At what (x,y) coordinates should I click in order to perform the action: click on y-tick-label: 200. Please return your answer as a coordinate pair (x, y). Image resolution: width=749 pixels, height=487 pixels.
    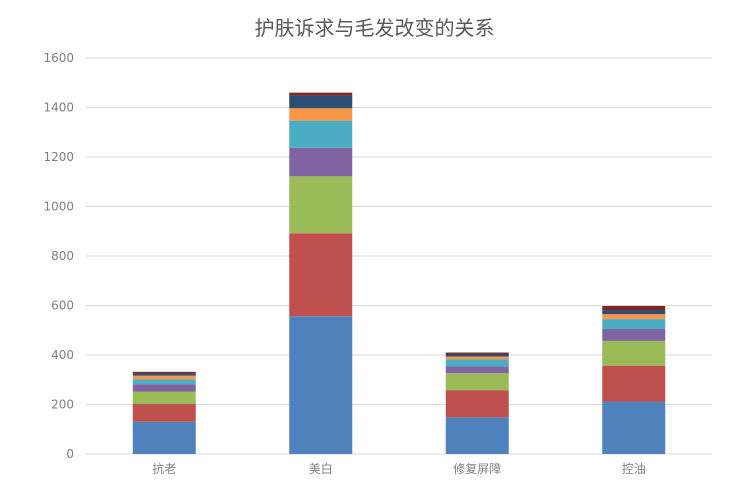
    Looking at the image, I should click on (62, 405).